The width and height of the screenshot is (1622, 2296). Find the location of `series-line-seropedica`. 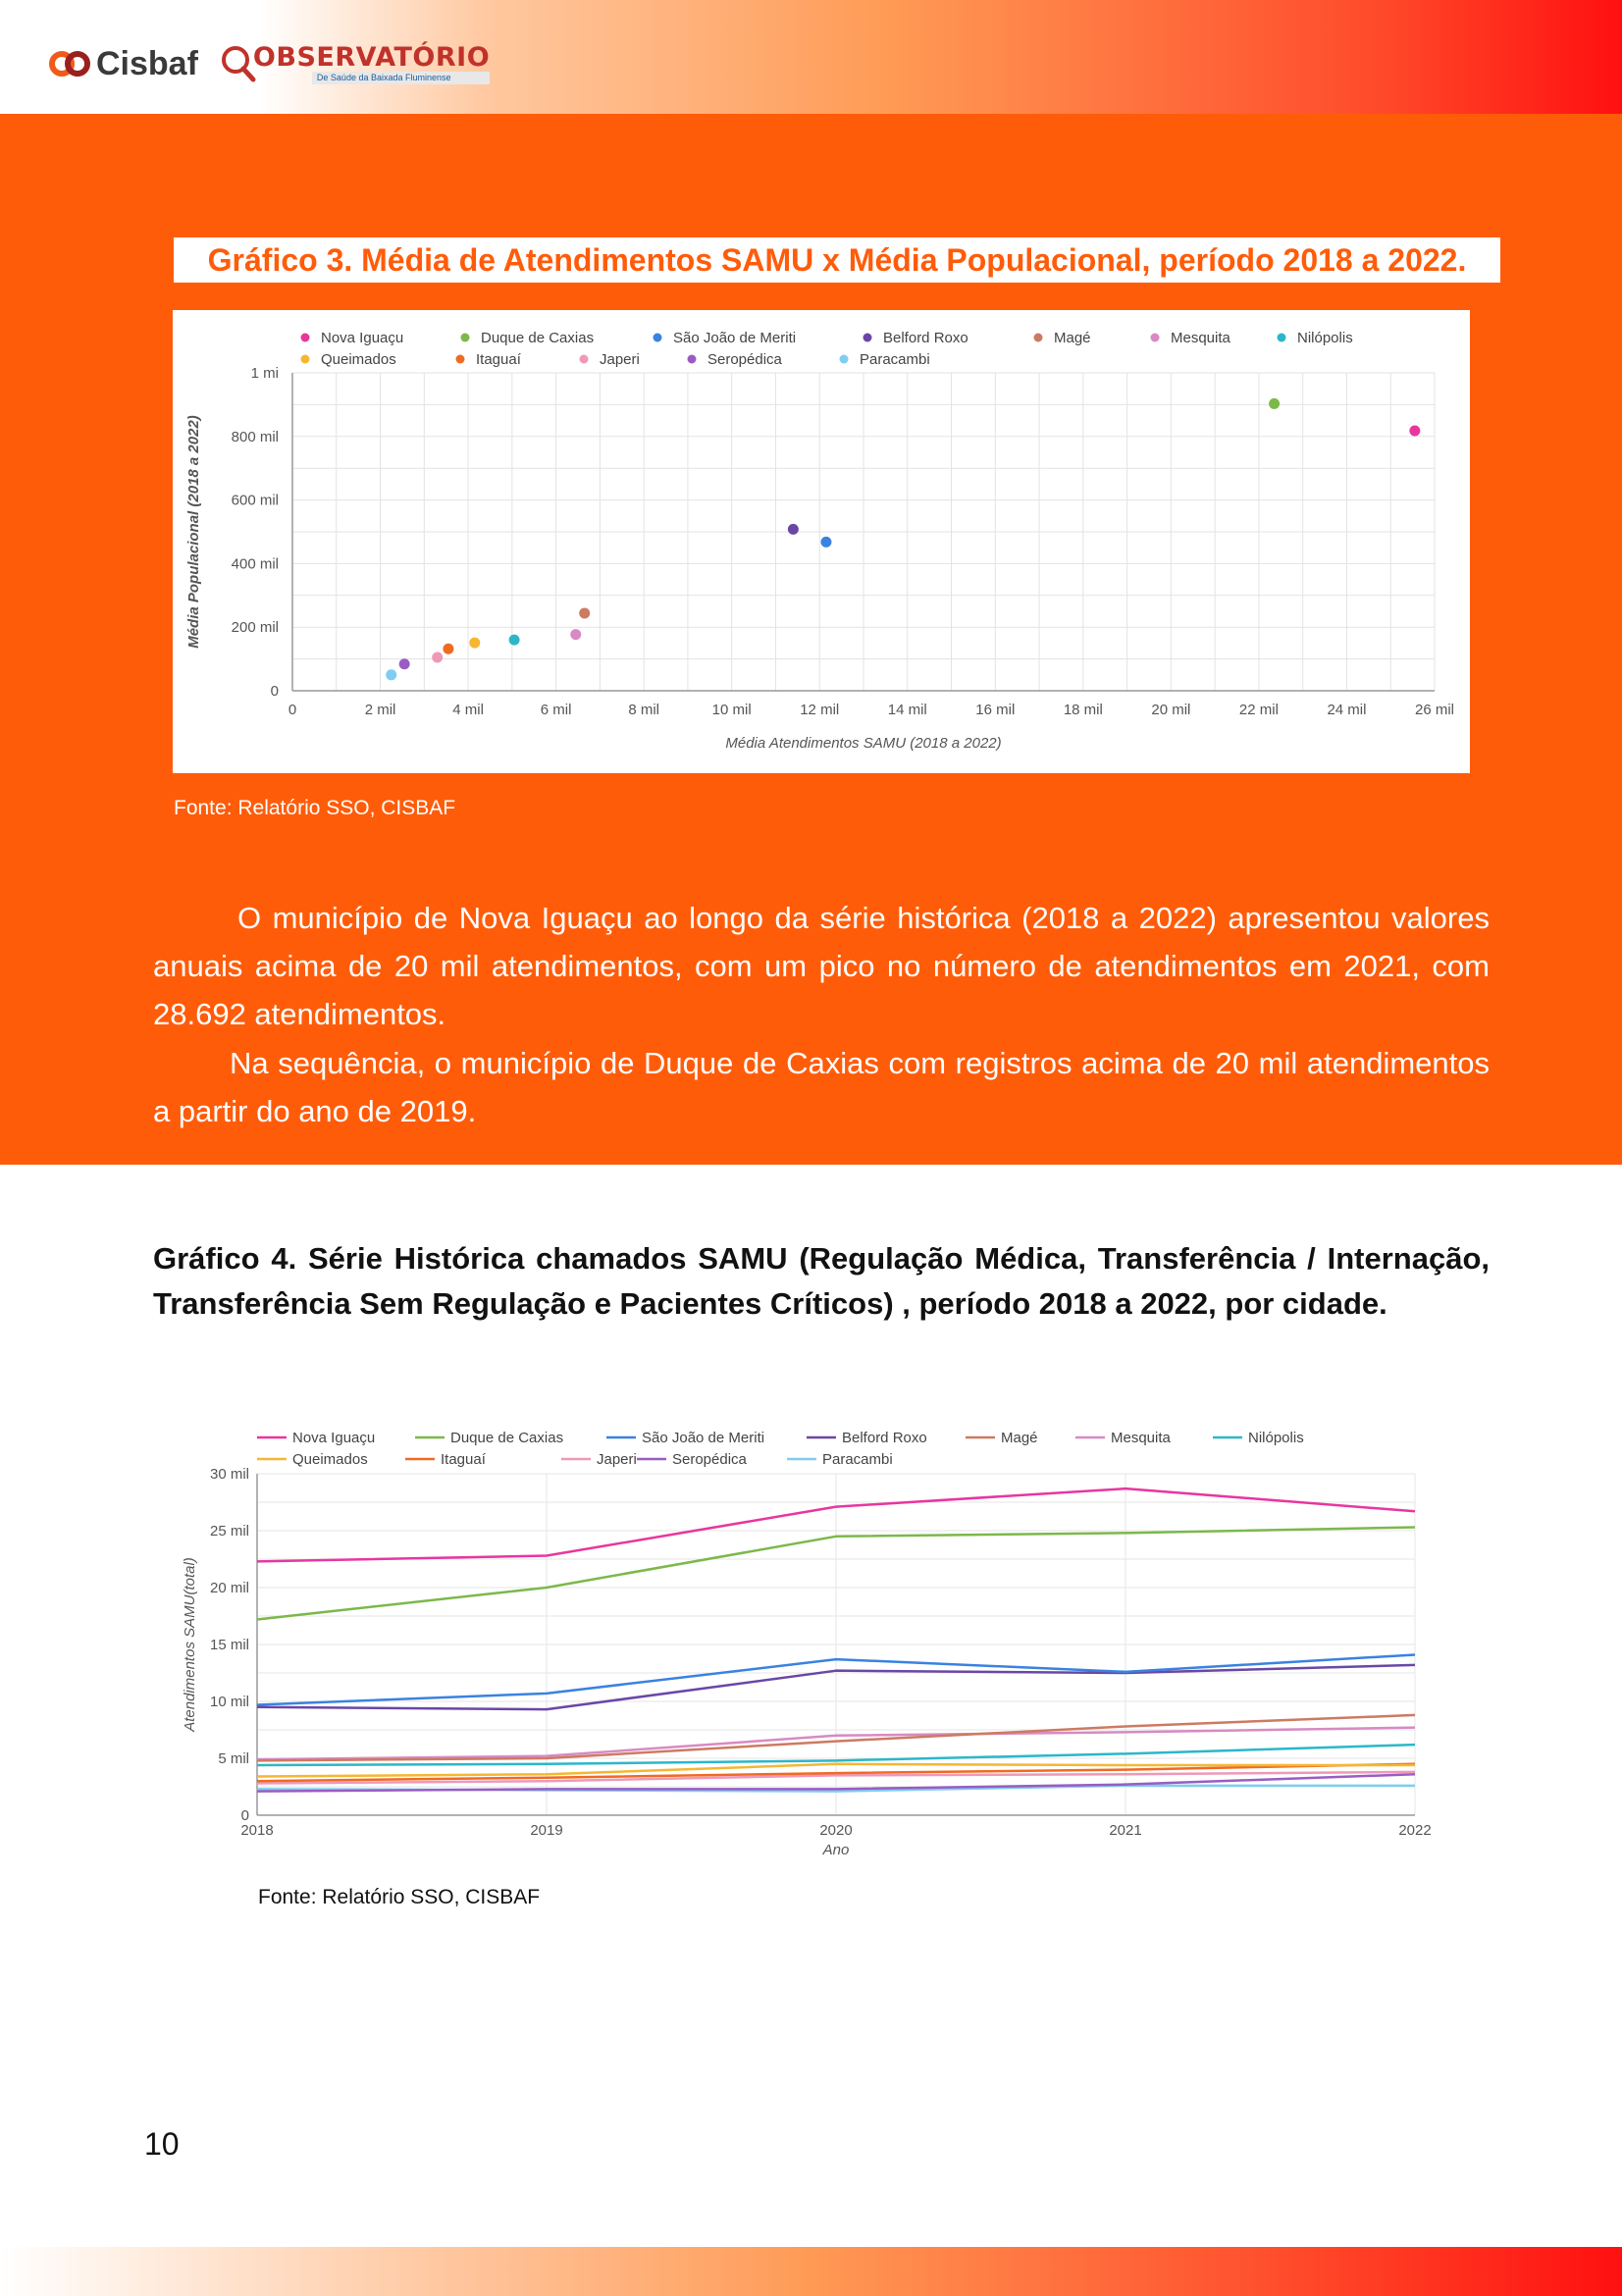

series-line-seropedica is located at coordinates (836, 1782).